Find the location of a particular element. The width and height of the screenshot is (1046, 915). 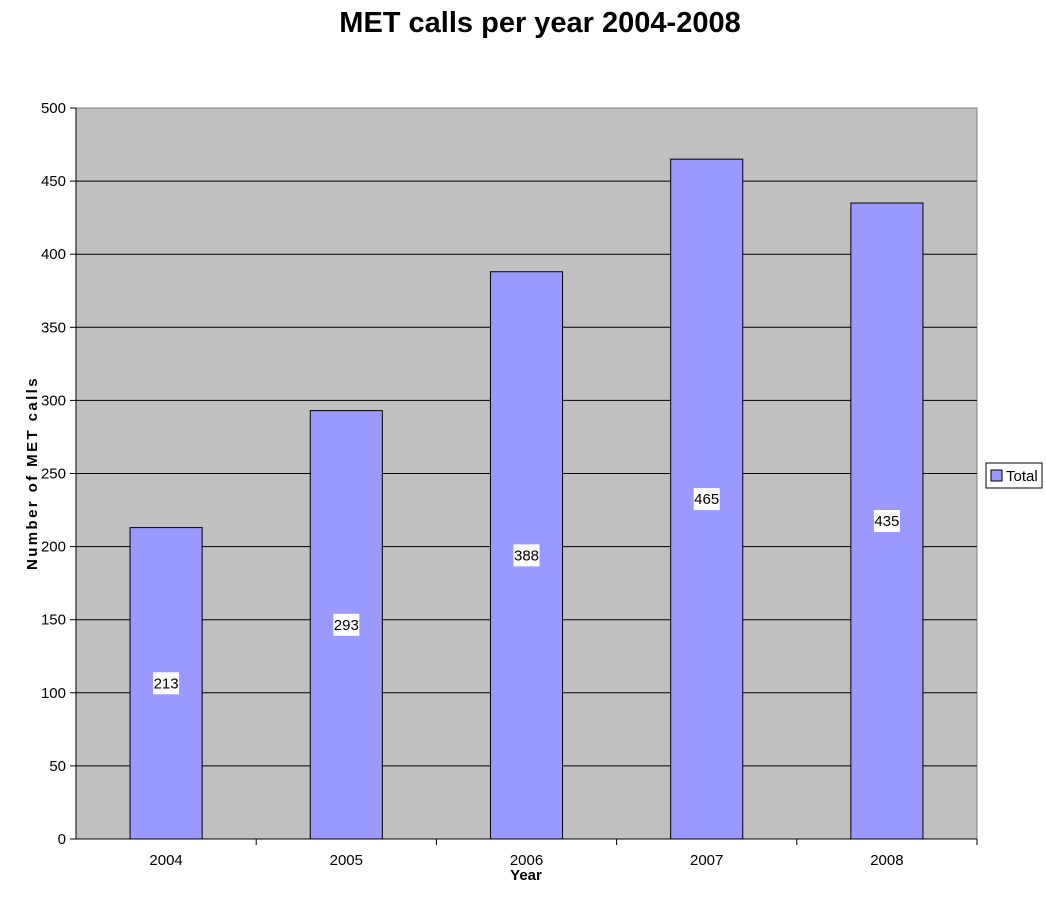

y-tick-label: 50 is located at coordinates (57, 766).